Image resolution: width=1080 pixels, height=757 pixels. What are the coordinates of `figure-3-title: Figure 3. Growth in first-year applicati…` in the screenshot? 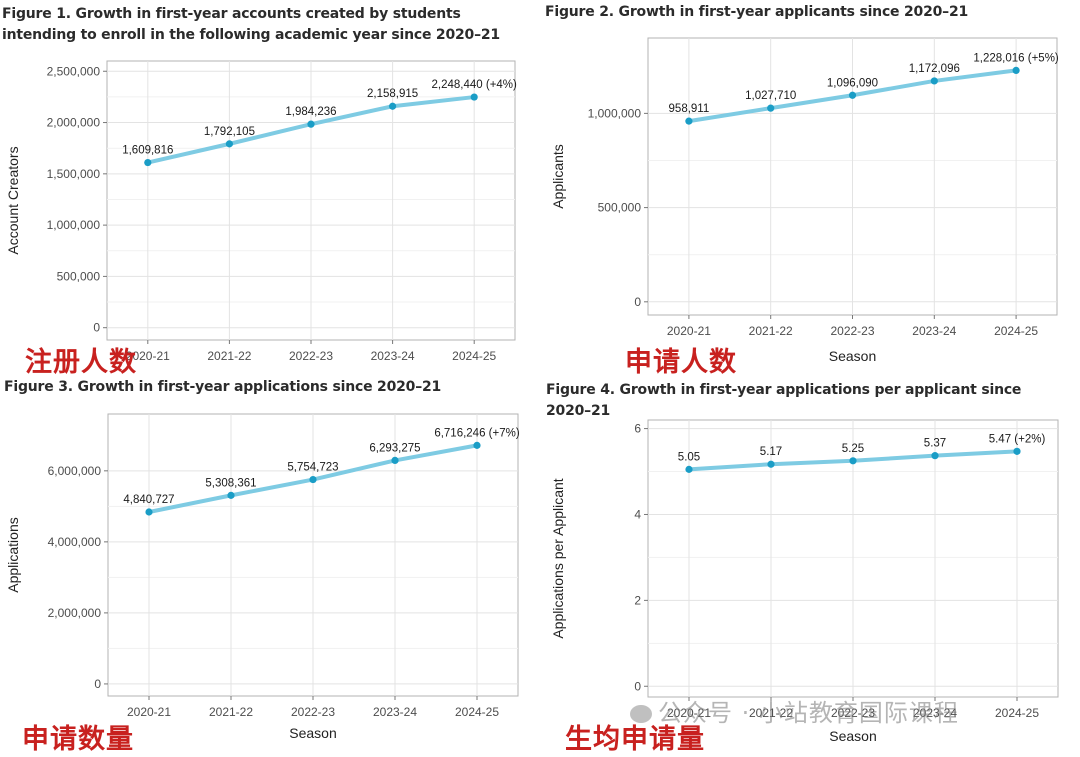 It's located at (223, 387).